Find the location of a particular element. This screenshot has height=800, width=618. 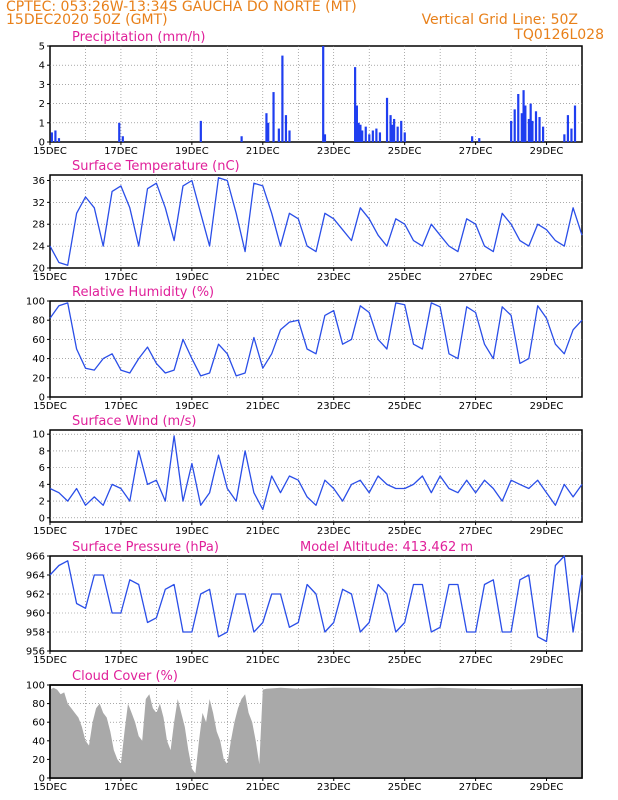

pressure-annotation: Model Altitude: 413.462 m is located at coordinates (386, 547).